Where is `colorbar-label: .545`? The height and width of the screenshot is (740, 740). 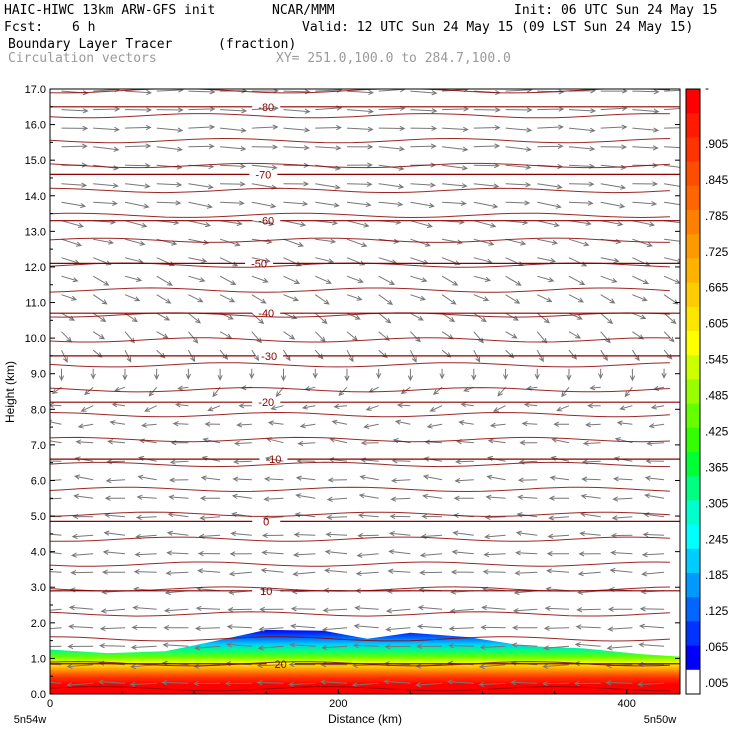 colorbar-label: .545 is located at coordinates (717, 360).